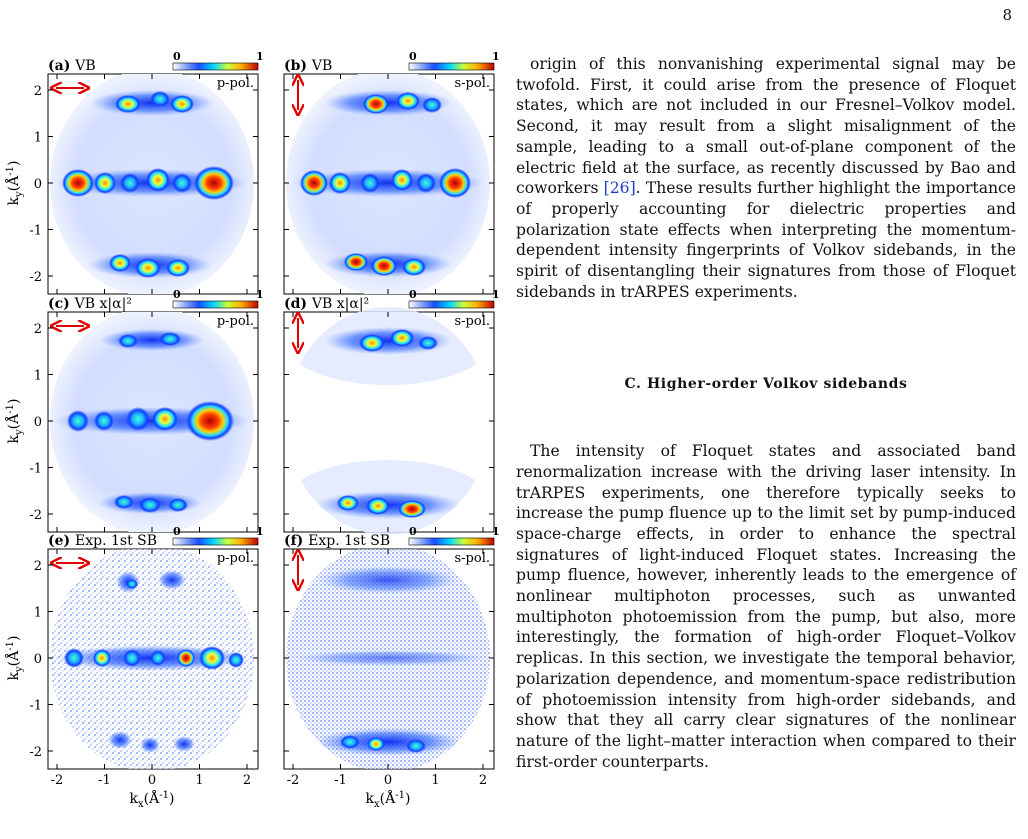 This screenshot has height=839, width=1028. I want to click on panel-b, so click(389, 184).